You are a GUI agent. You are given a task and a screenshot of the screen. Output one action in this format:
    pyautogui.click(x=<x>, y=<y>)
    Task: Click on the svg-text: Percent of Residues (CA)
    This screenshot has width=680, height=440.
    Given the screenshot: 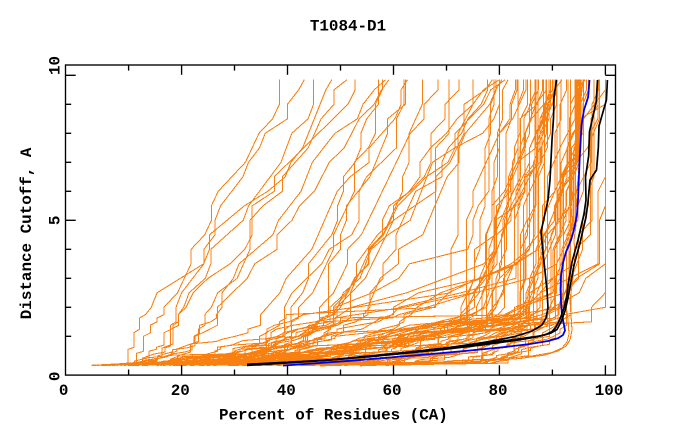 What is the action you would take?
    pyautogui.click(x=333, y=415)
    